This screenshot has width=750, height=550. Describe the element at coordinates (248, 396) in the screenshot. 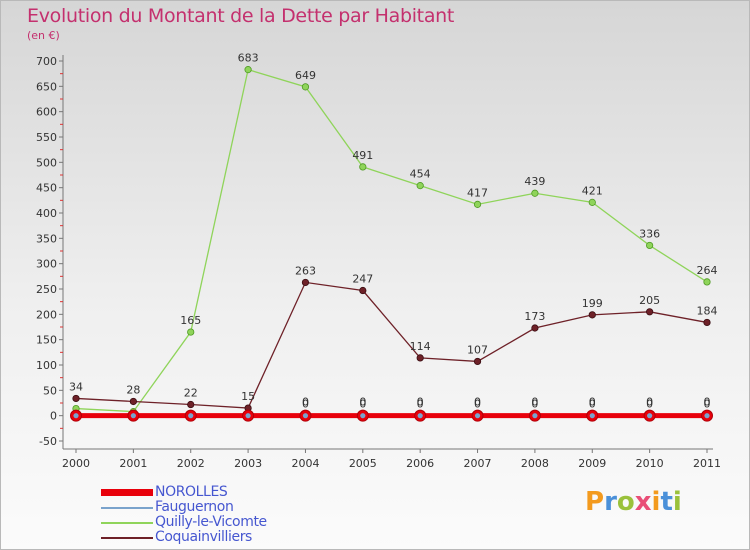

I see `data-label: 15` at that location.